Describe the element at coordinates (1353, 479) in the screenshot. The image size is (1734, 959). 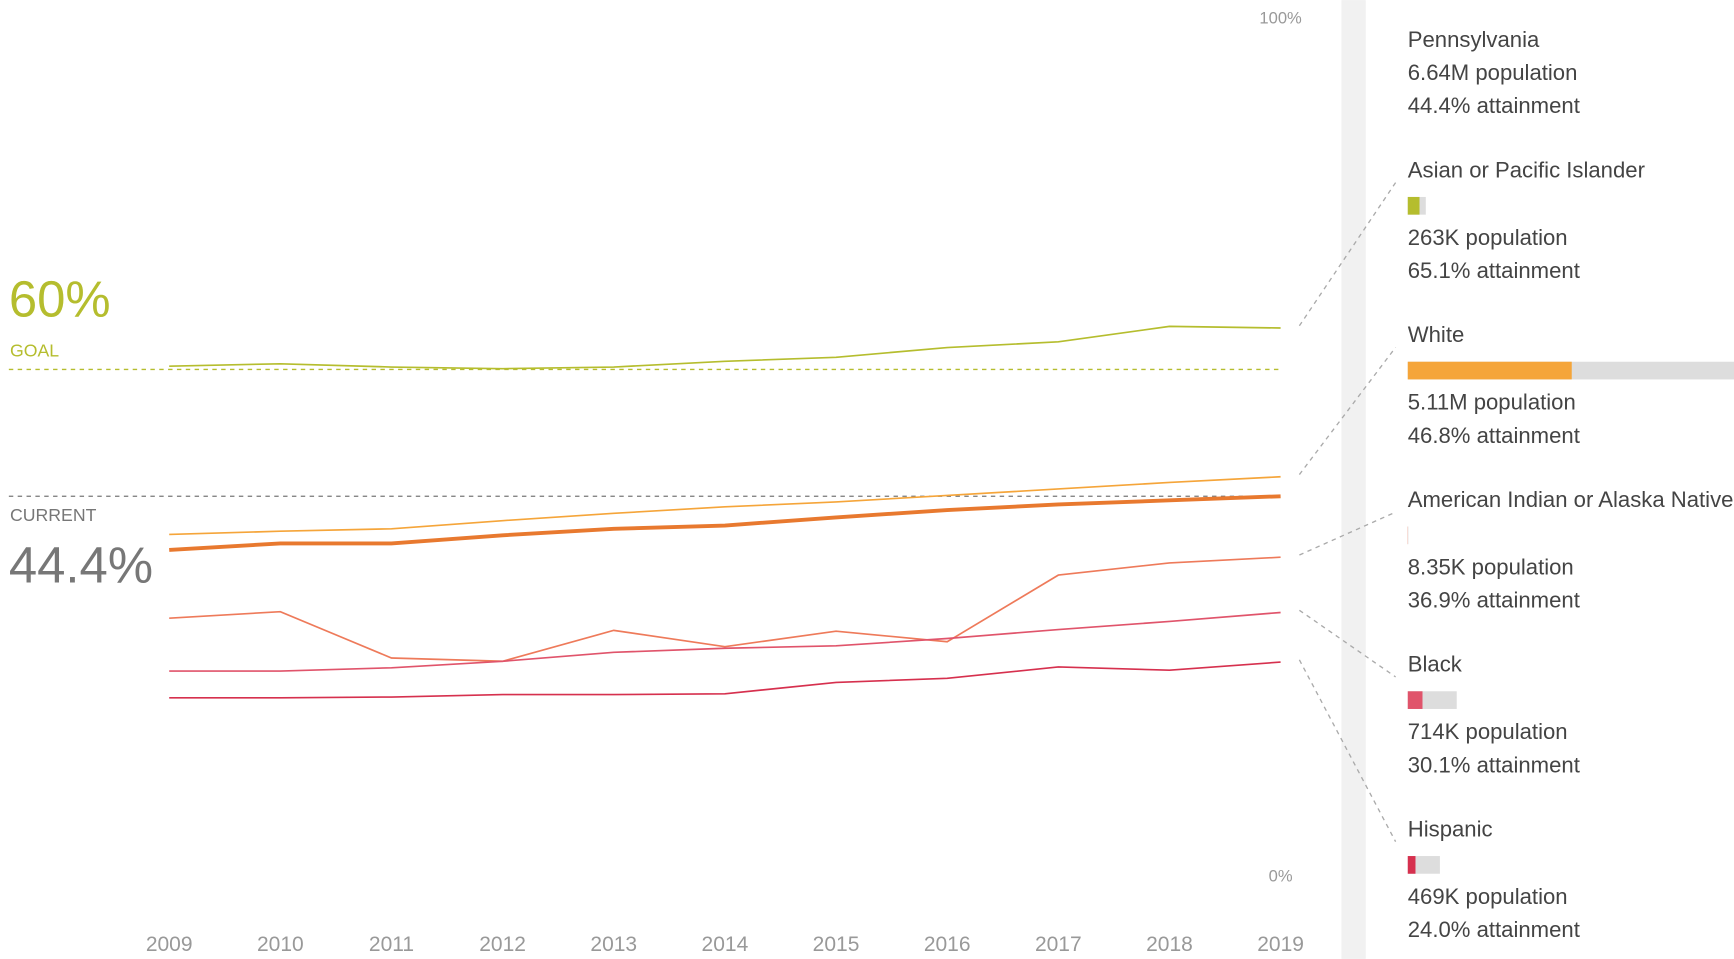
I see `panel-divider` at that location.